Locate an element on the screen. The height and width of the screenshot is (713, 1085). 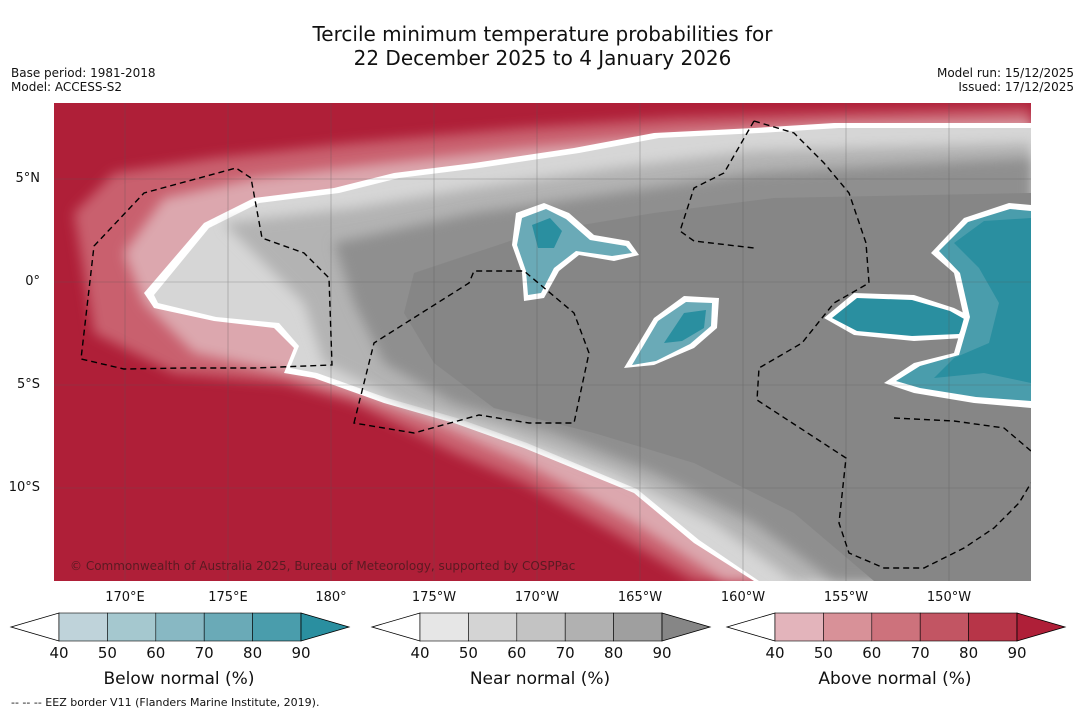
below-normal-area-4-core is located at coordinates (982, 300).